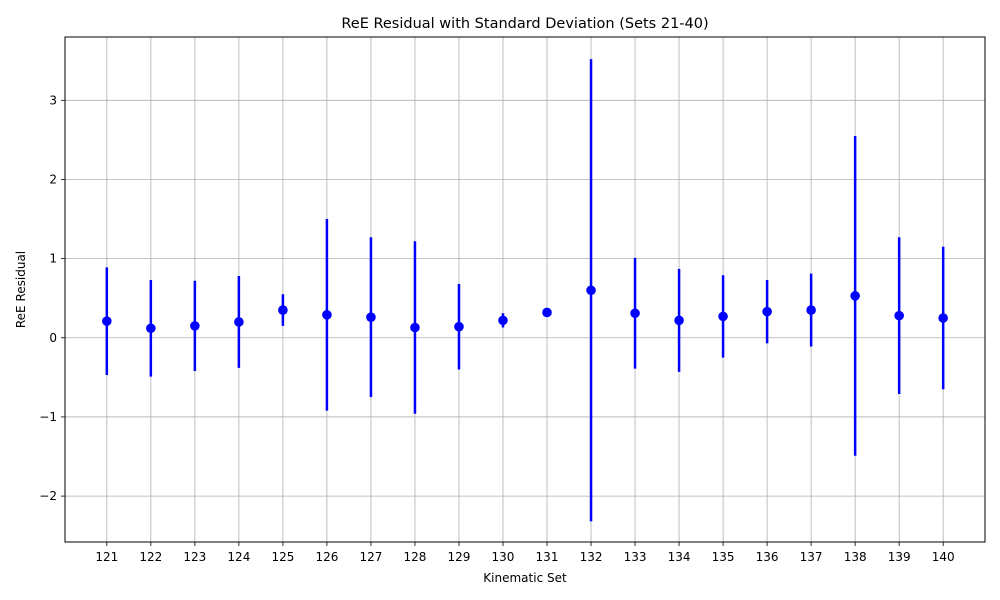 This screenshot has height=600, width=1000. I want to click on x-tick-label: 124, so click(238, 557).